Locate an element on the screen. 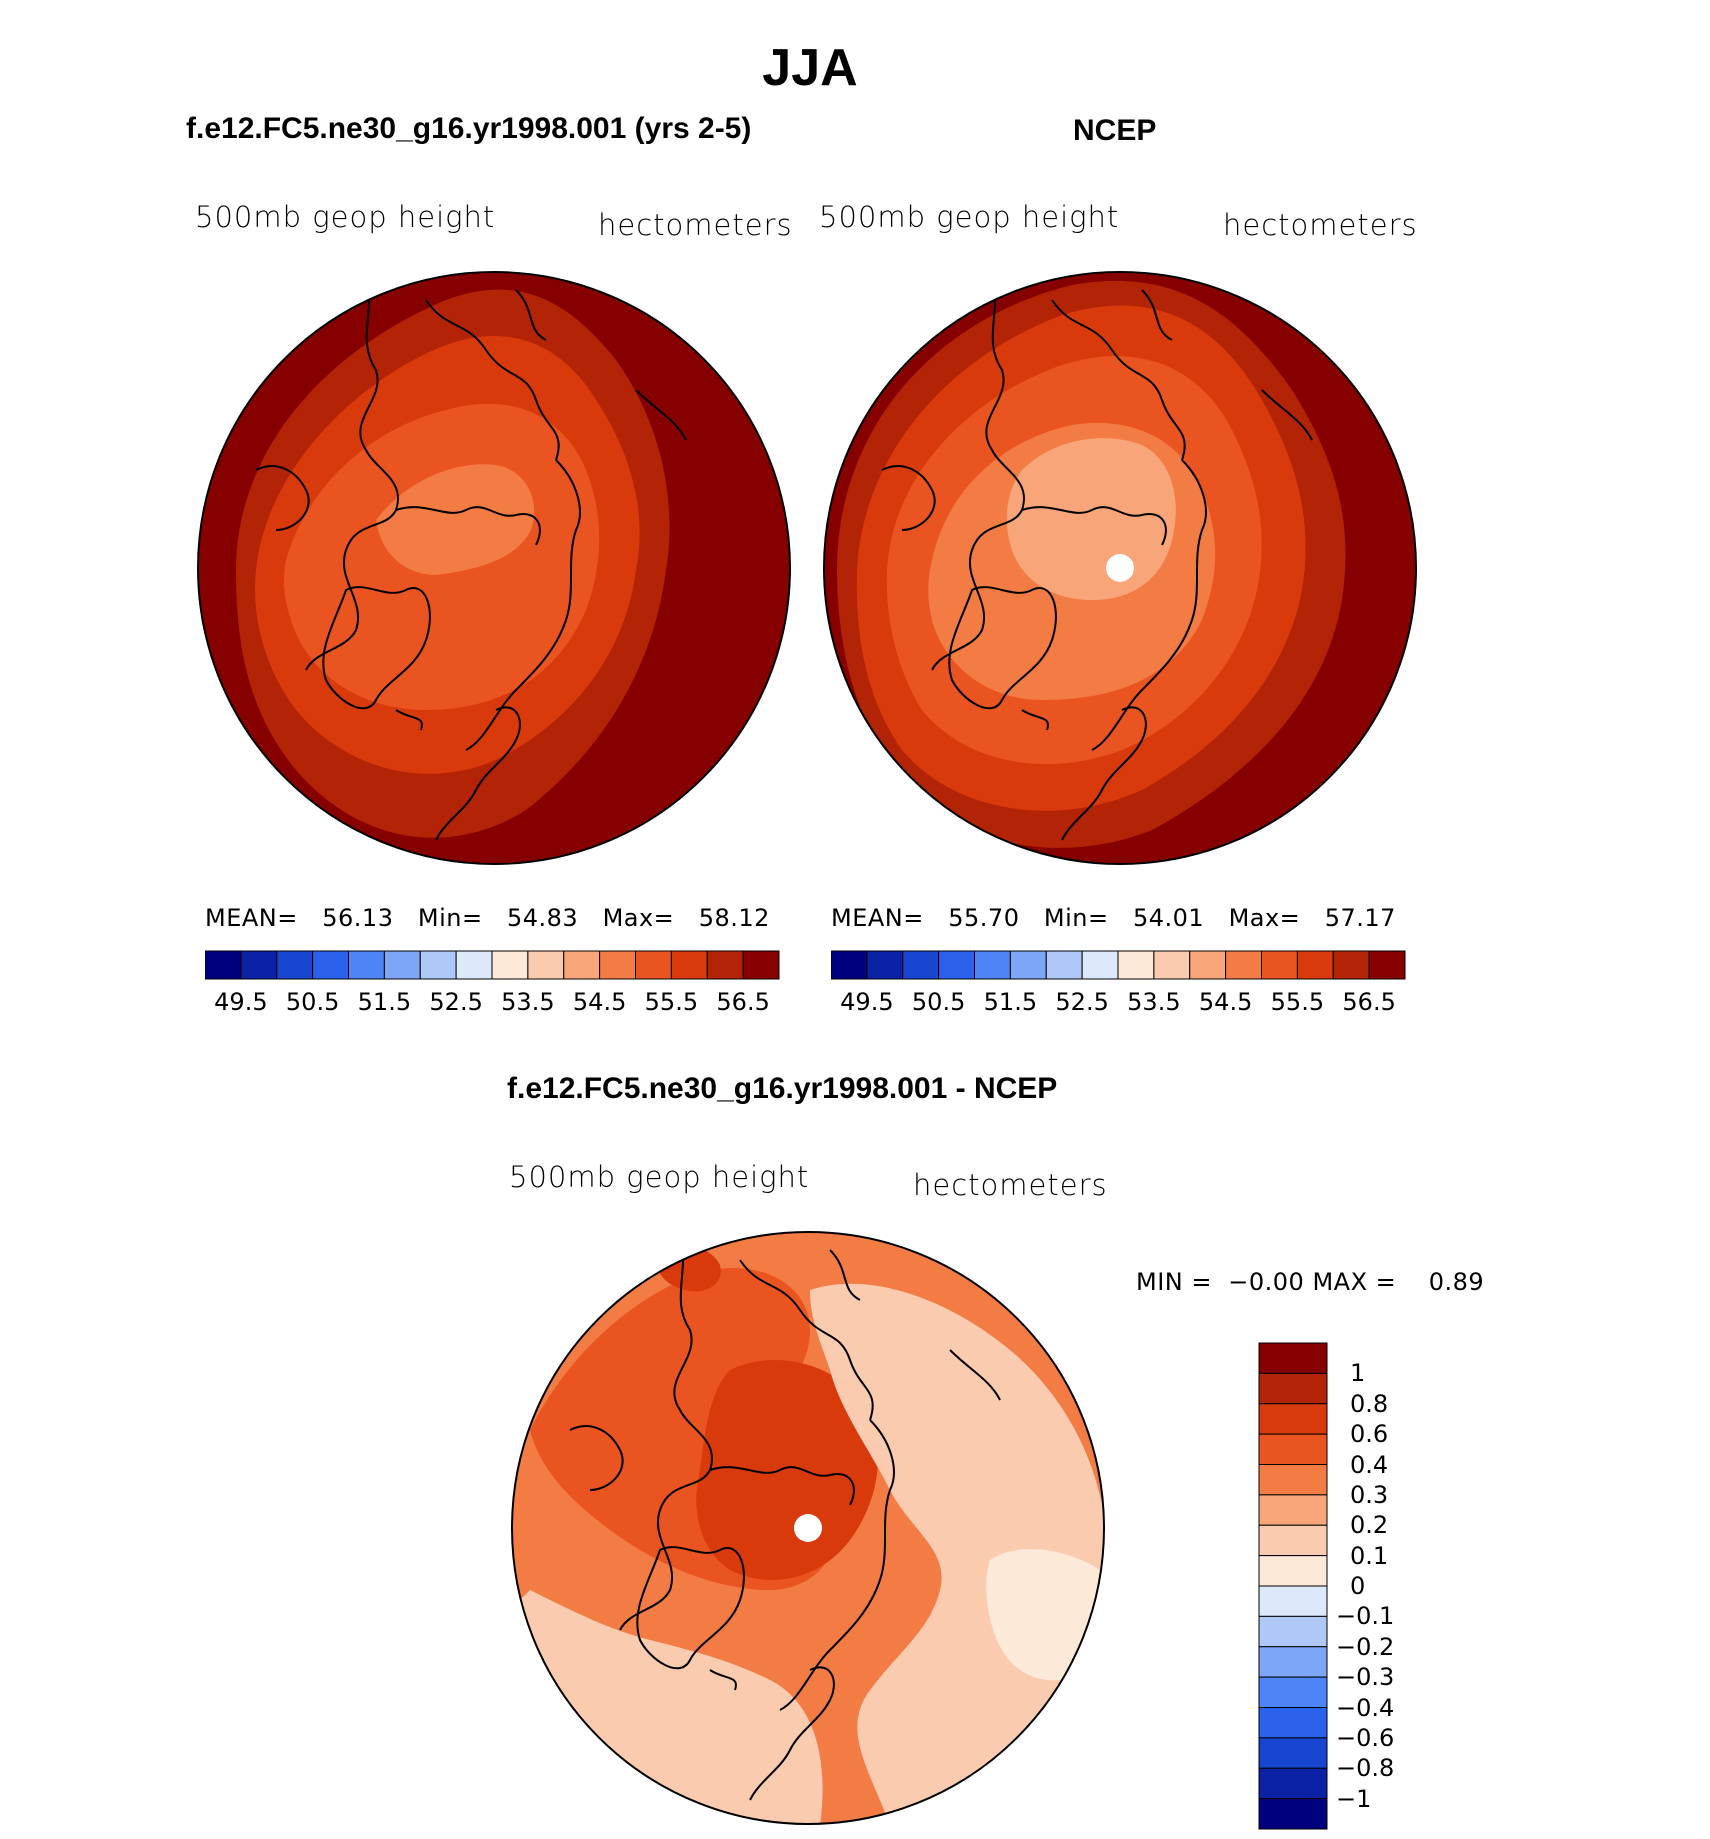 The image size is (1710, 1839). diff-colorbar-tick-label: −0.6 is located at coordinates (1365, 1737).